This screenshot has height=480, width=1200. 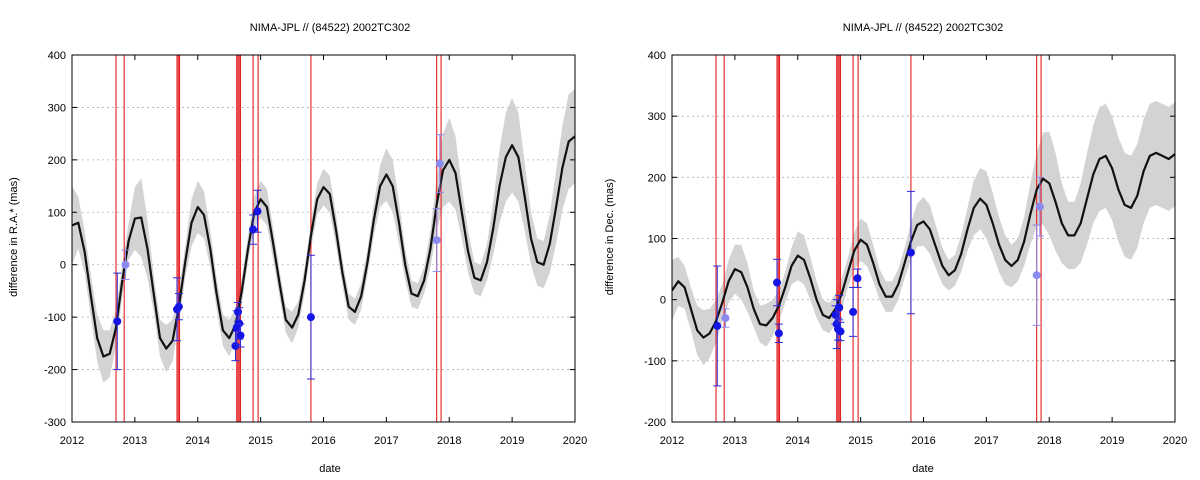 I want to click on right-y-tick-label: 400, so click(x=657, y=56).